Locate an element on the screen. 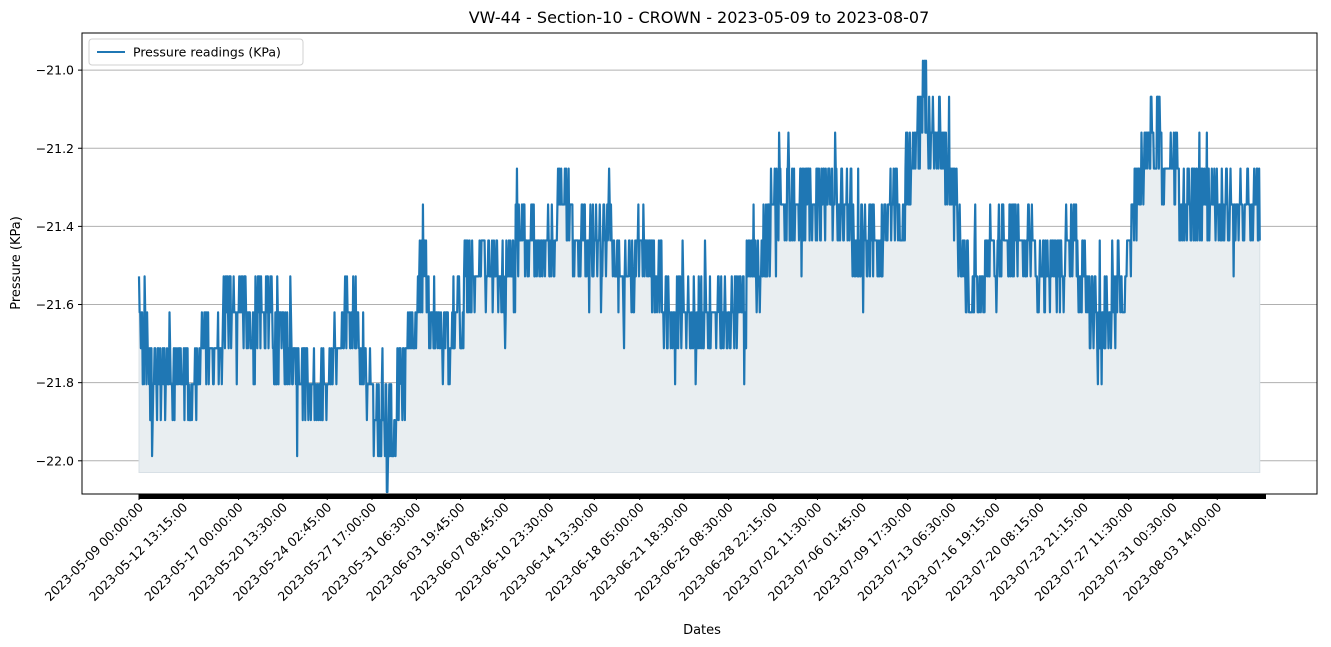 The height and width of the screenshot is (647, 1331). y-tick-label: −21.8 is located at coordinates (55, 382).